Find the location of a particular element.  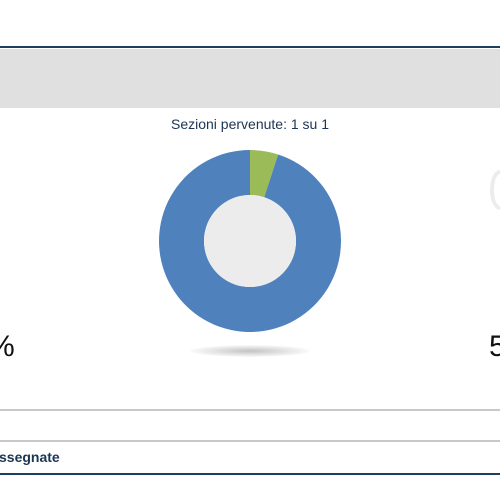

donut-chart is located at coordinates (250, 241).